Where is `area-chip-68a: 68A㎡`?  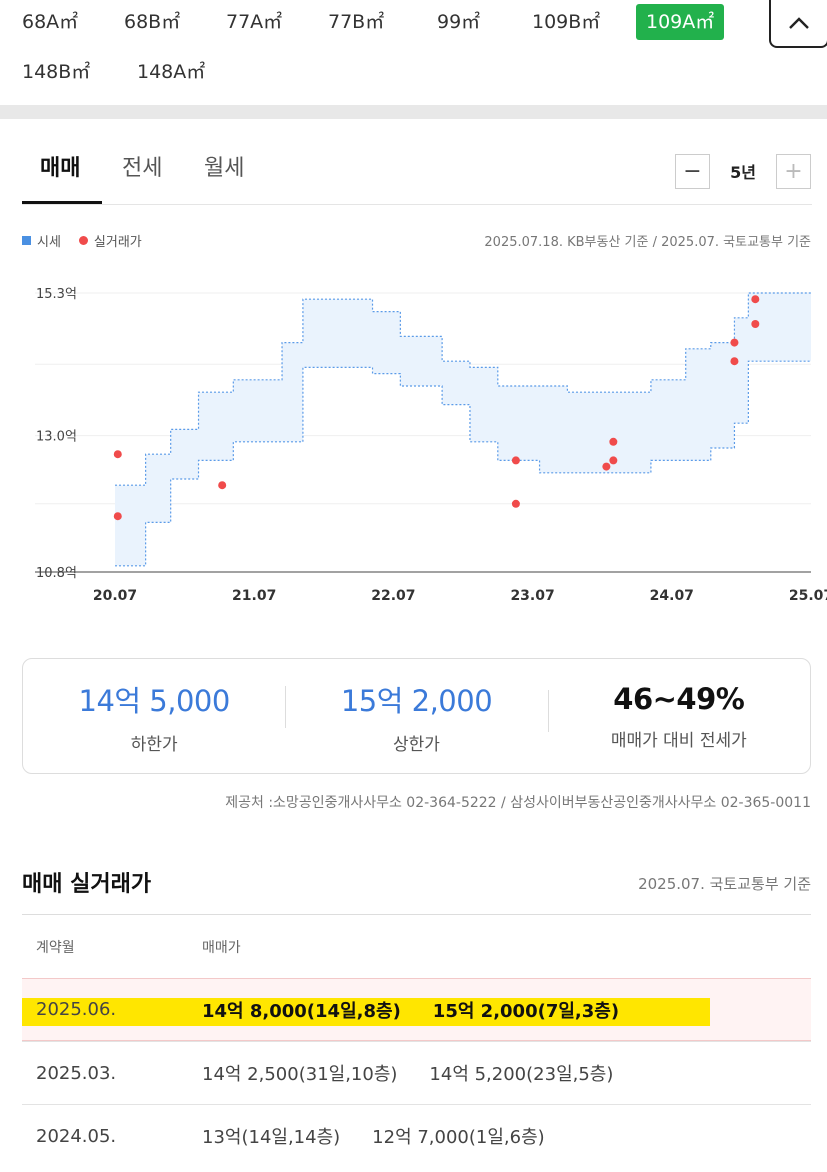
area-chip-68a: 68A㎡ is located at coordinates (50, 22).